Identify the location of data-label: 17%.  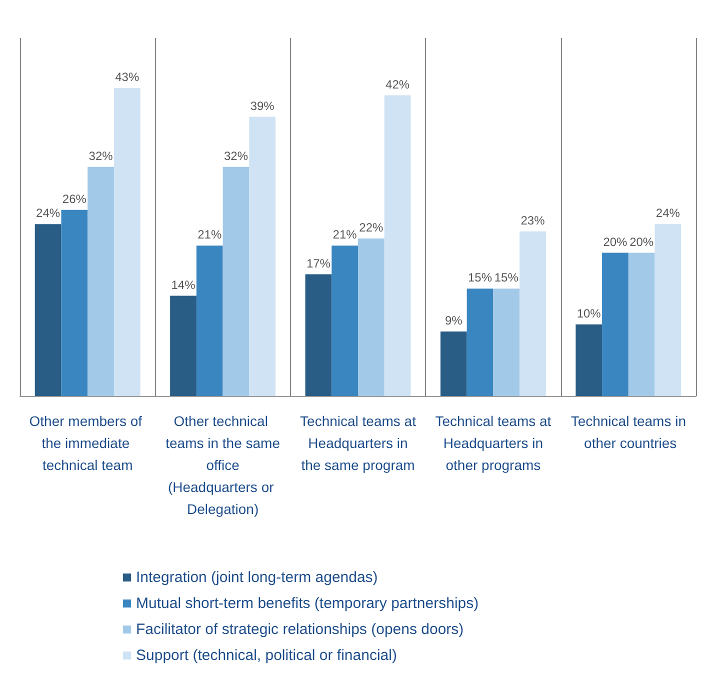
(318, 263).